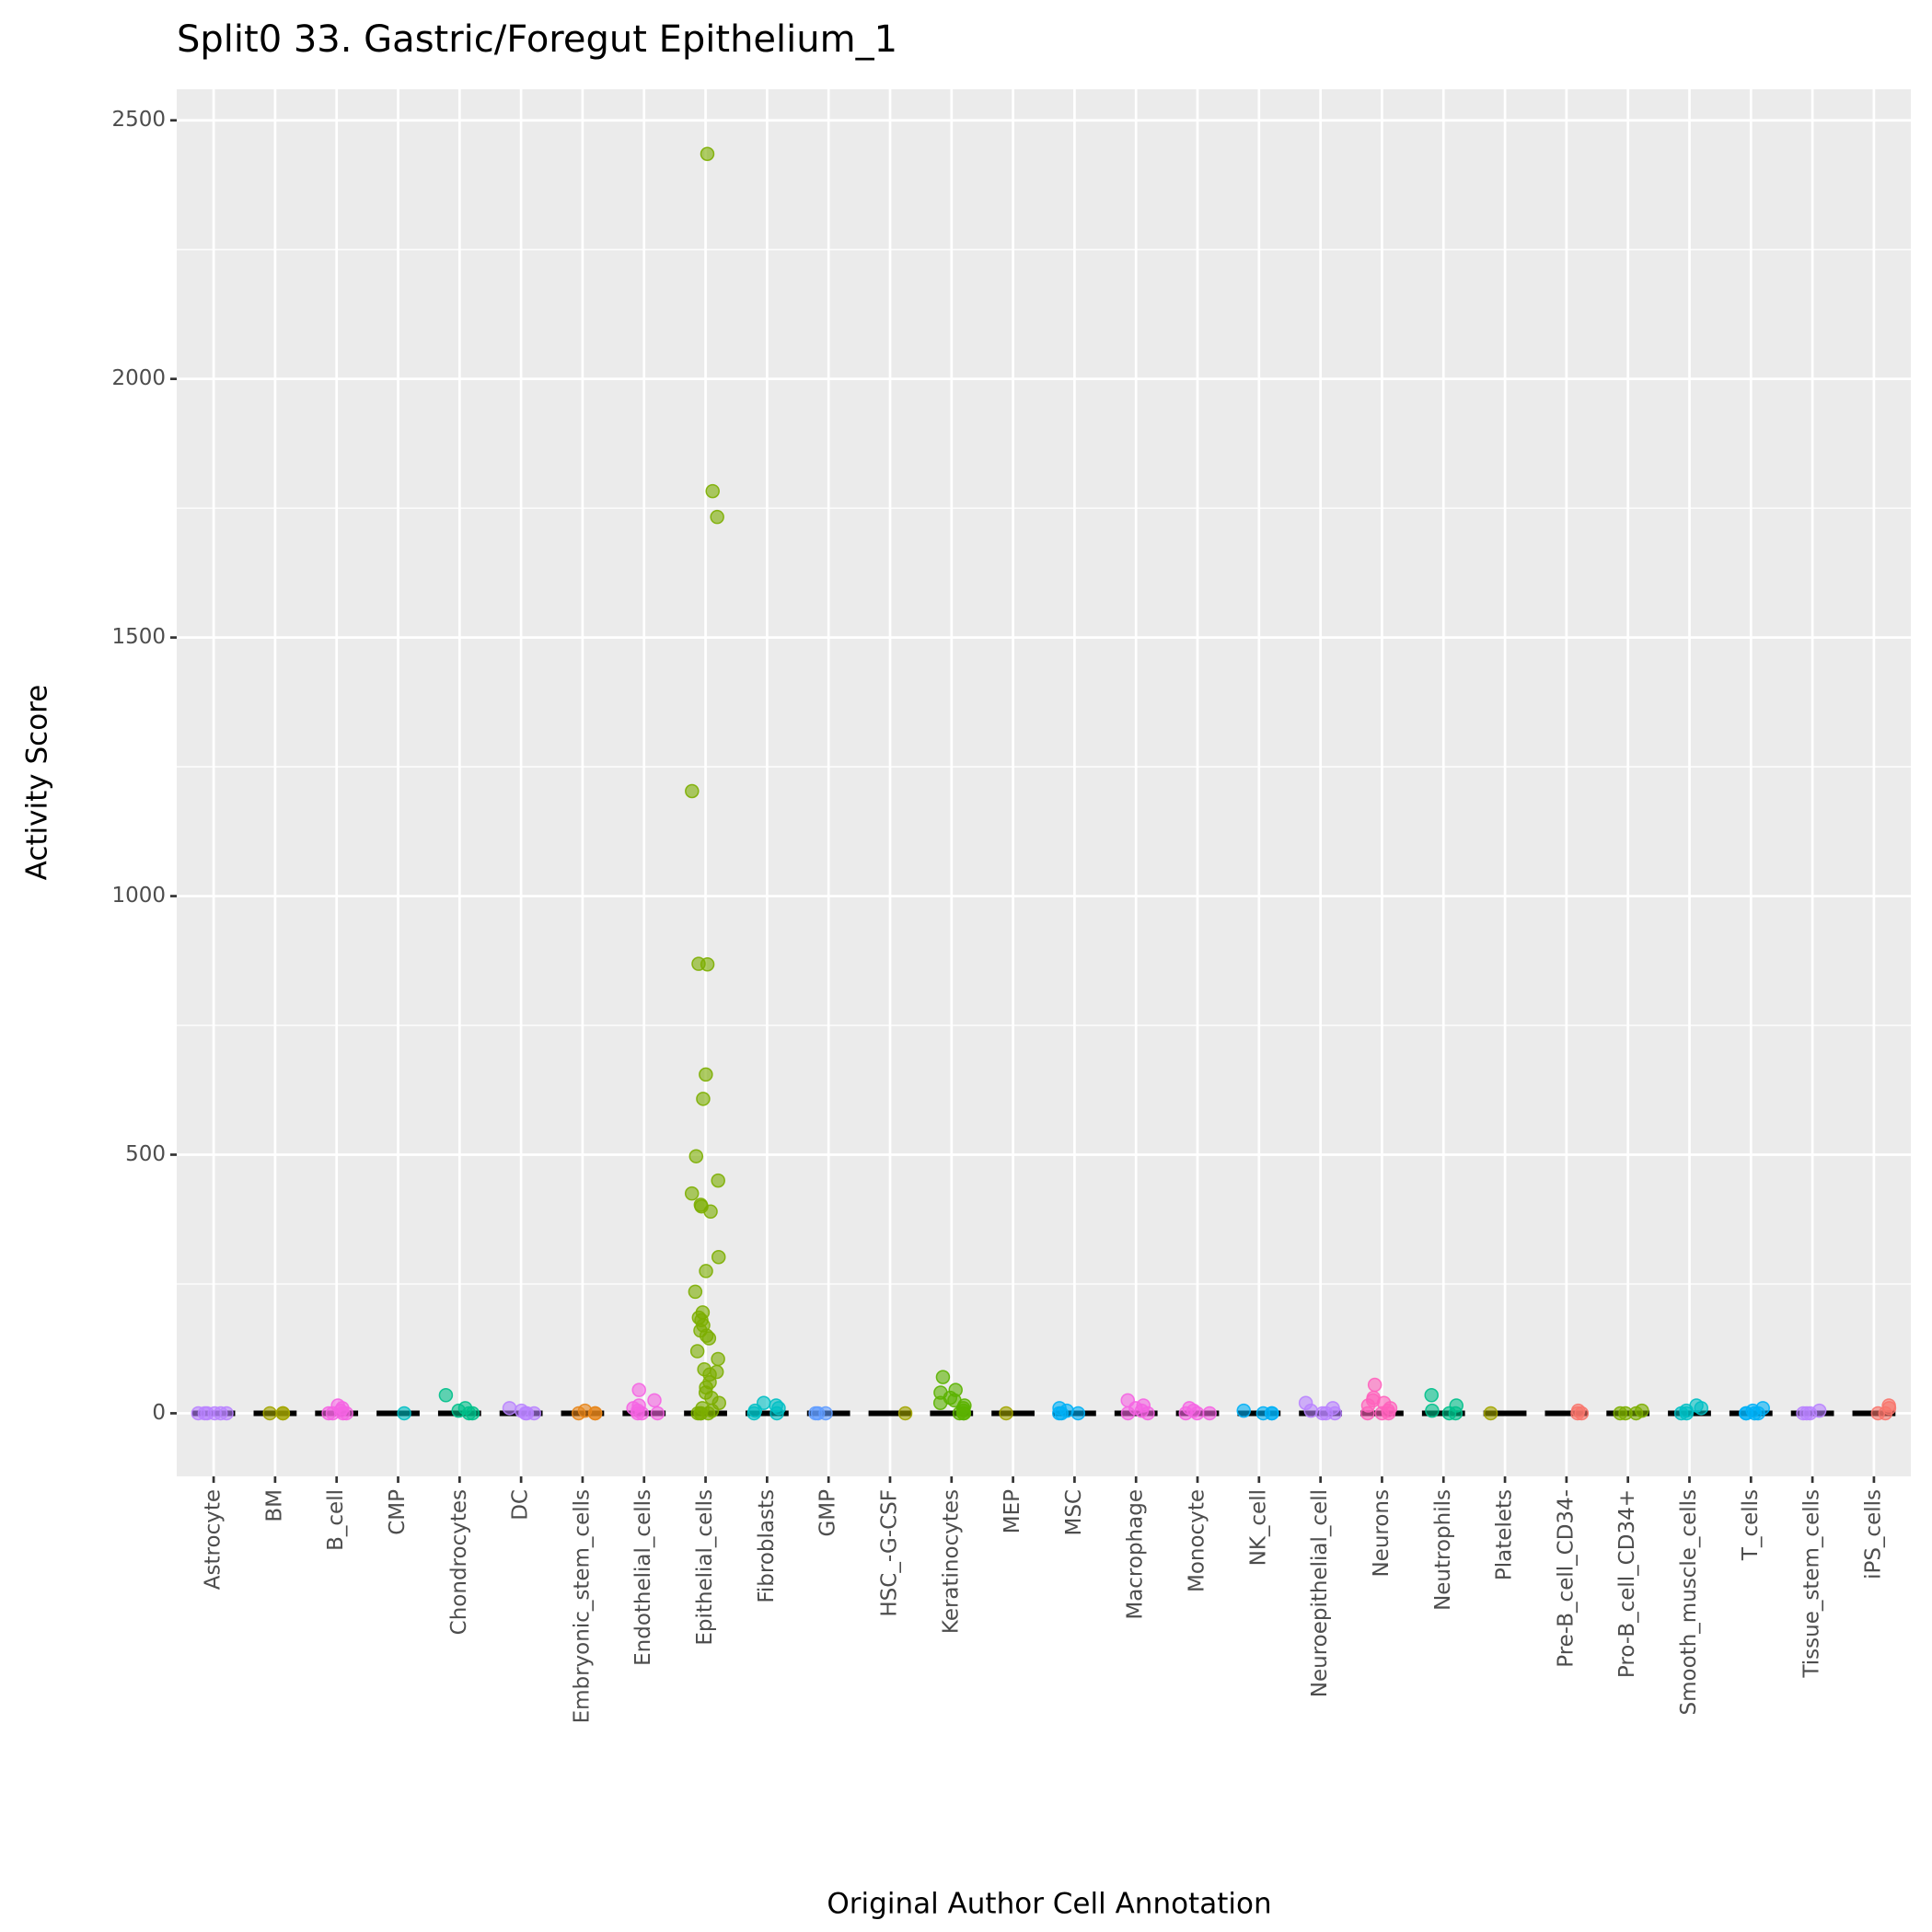 Image resolution: width=1932 pixels, height=1932 pixels. What do you see at coordinates (1566, 1579) in the screenshot?
I see `x-tick-label: Pre-B_cell_CD34-` at bounding box center [1566, 1579].